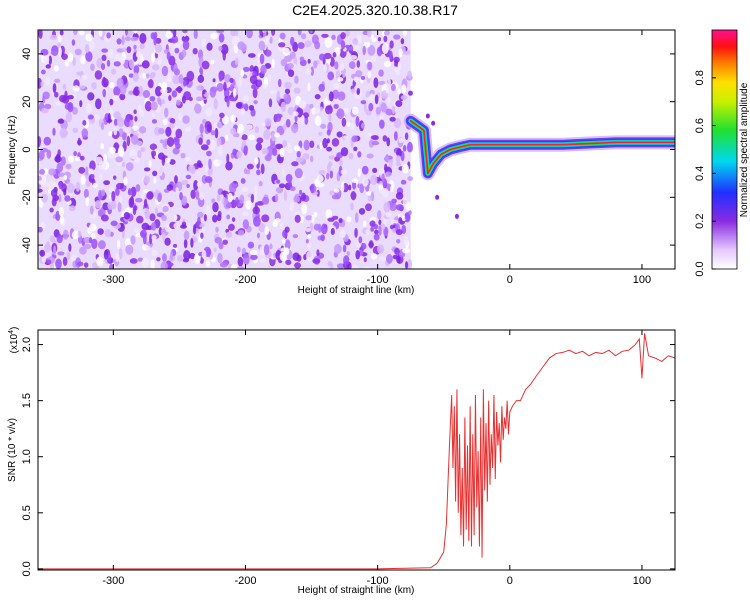 The width and height of the screenshot is (750, 600). I want to click on snr-x-tick-label: -100, so click(378, 581).